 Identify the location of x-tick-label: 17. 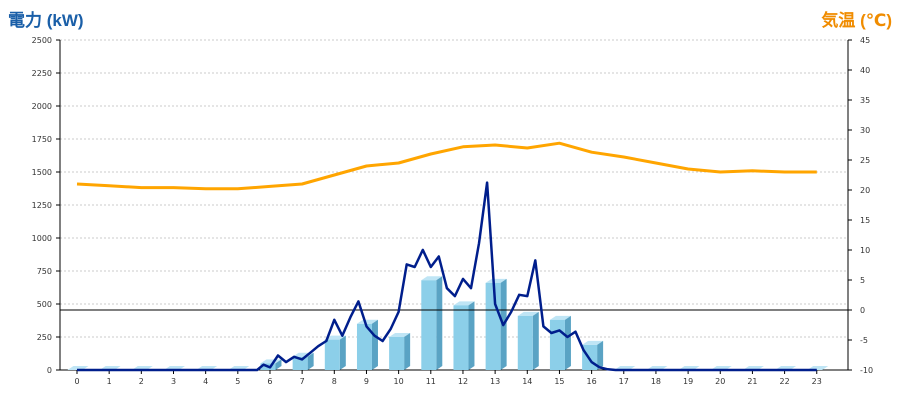
(624, 381).